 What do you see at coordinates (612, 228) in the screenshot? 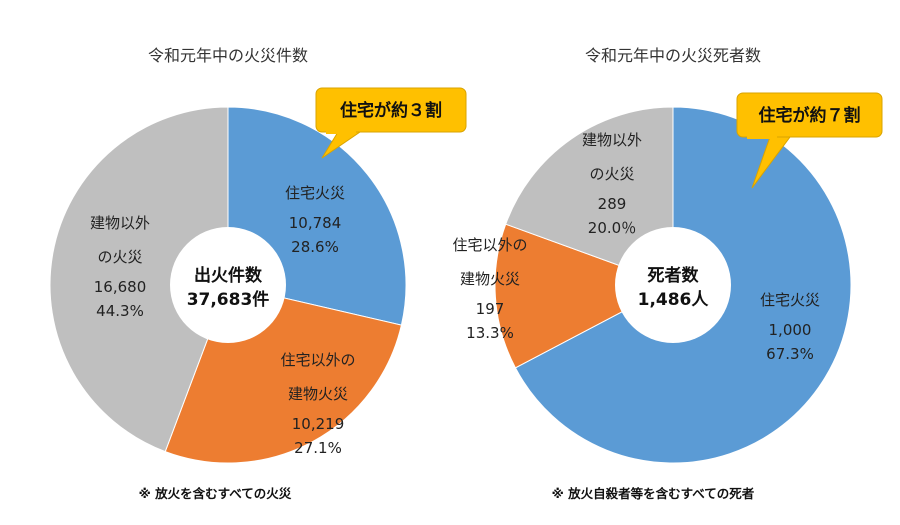
I see `slice-percent-label: 20.0％` at bounding box center [612, 228].